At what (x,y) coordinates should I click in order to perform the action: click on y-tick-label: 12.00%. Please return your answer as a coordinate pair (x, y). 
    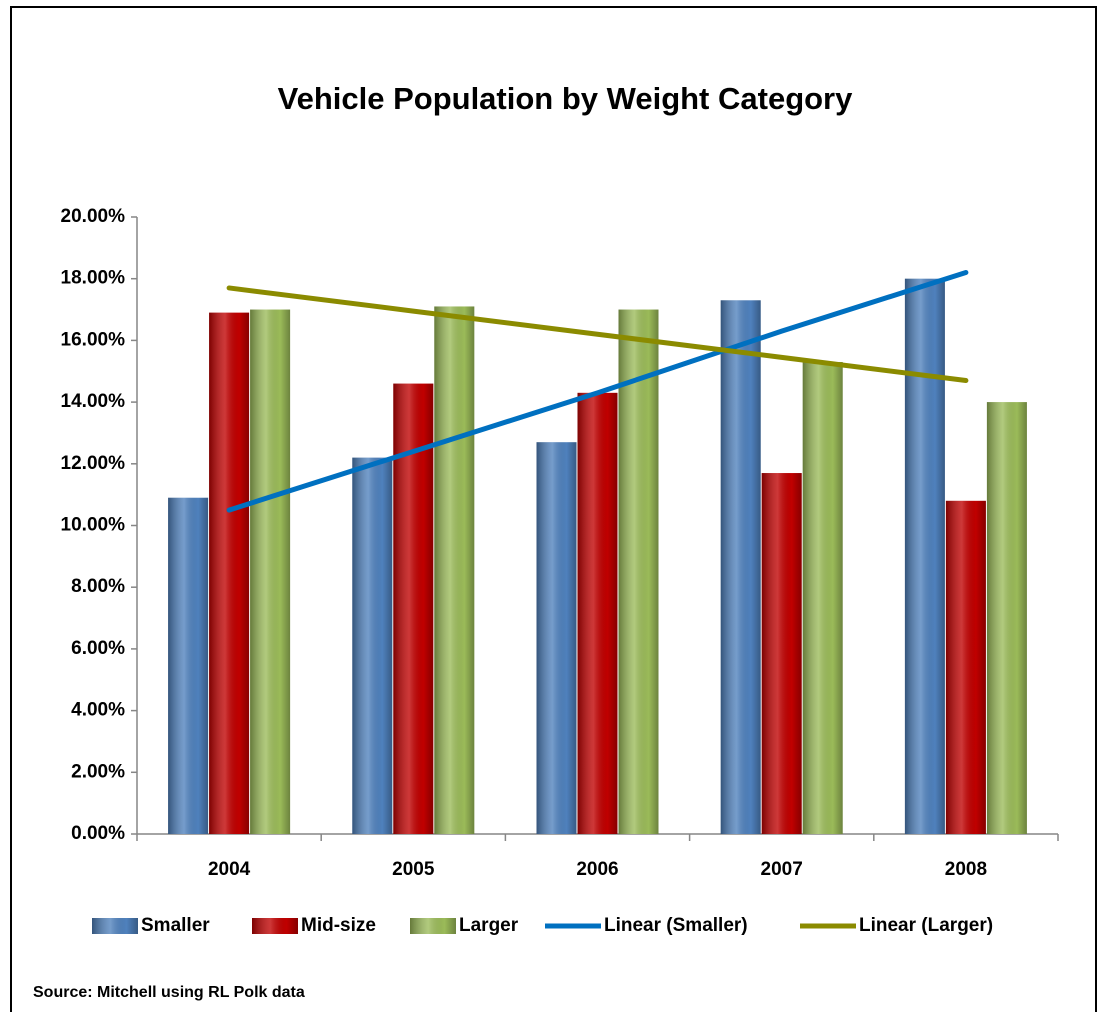
    Looking at the image, I should click on (93, 463).